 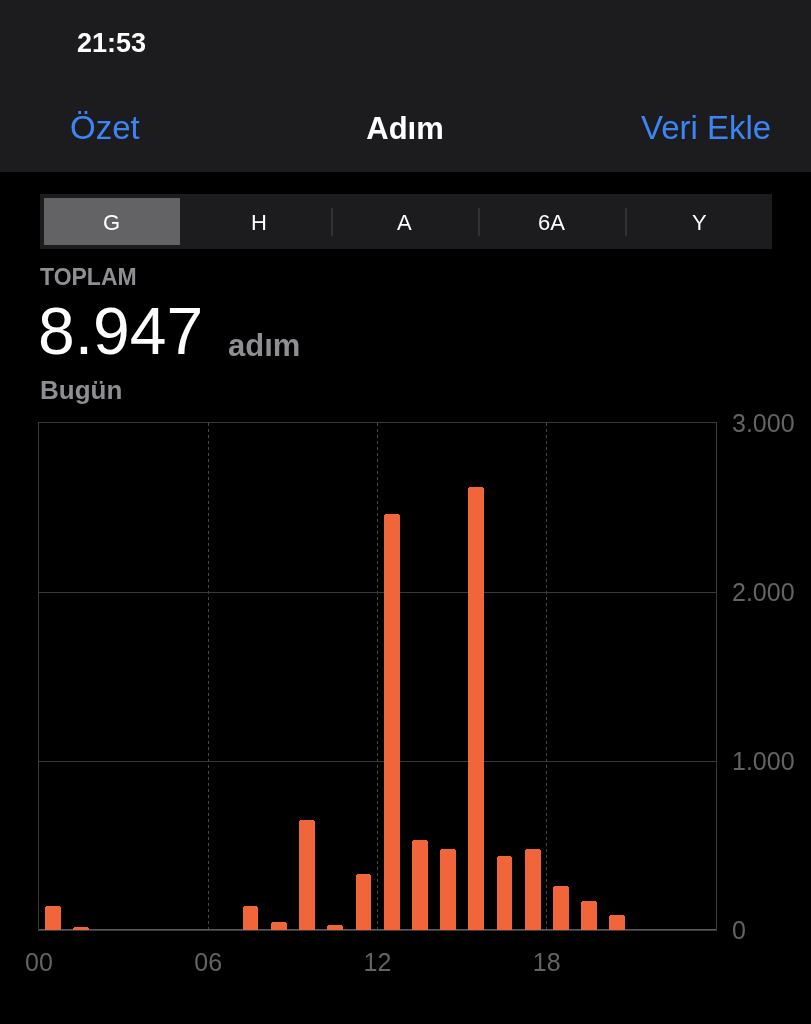 What do you see at coordinates (404, 222) in the screenshot?
I see `text: A` at bounding box center [404, 222].